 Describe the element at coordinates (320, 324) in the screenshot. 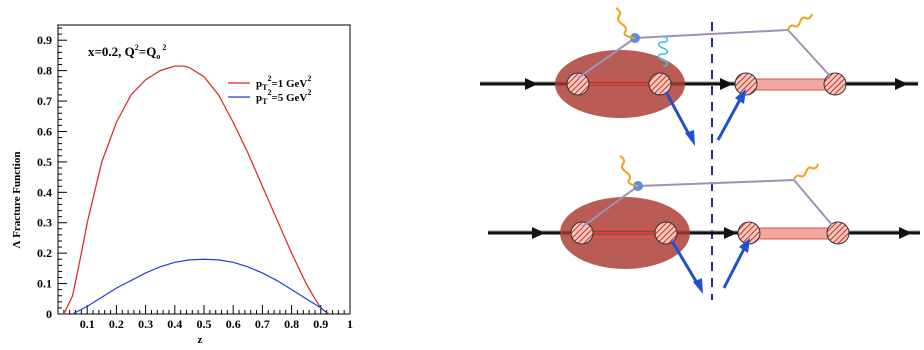

I see `x-tick-label: 0.9` at that location.